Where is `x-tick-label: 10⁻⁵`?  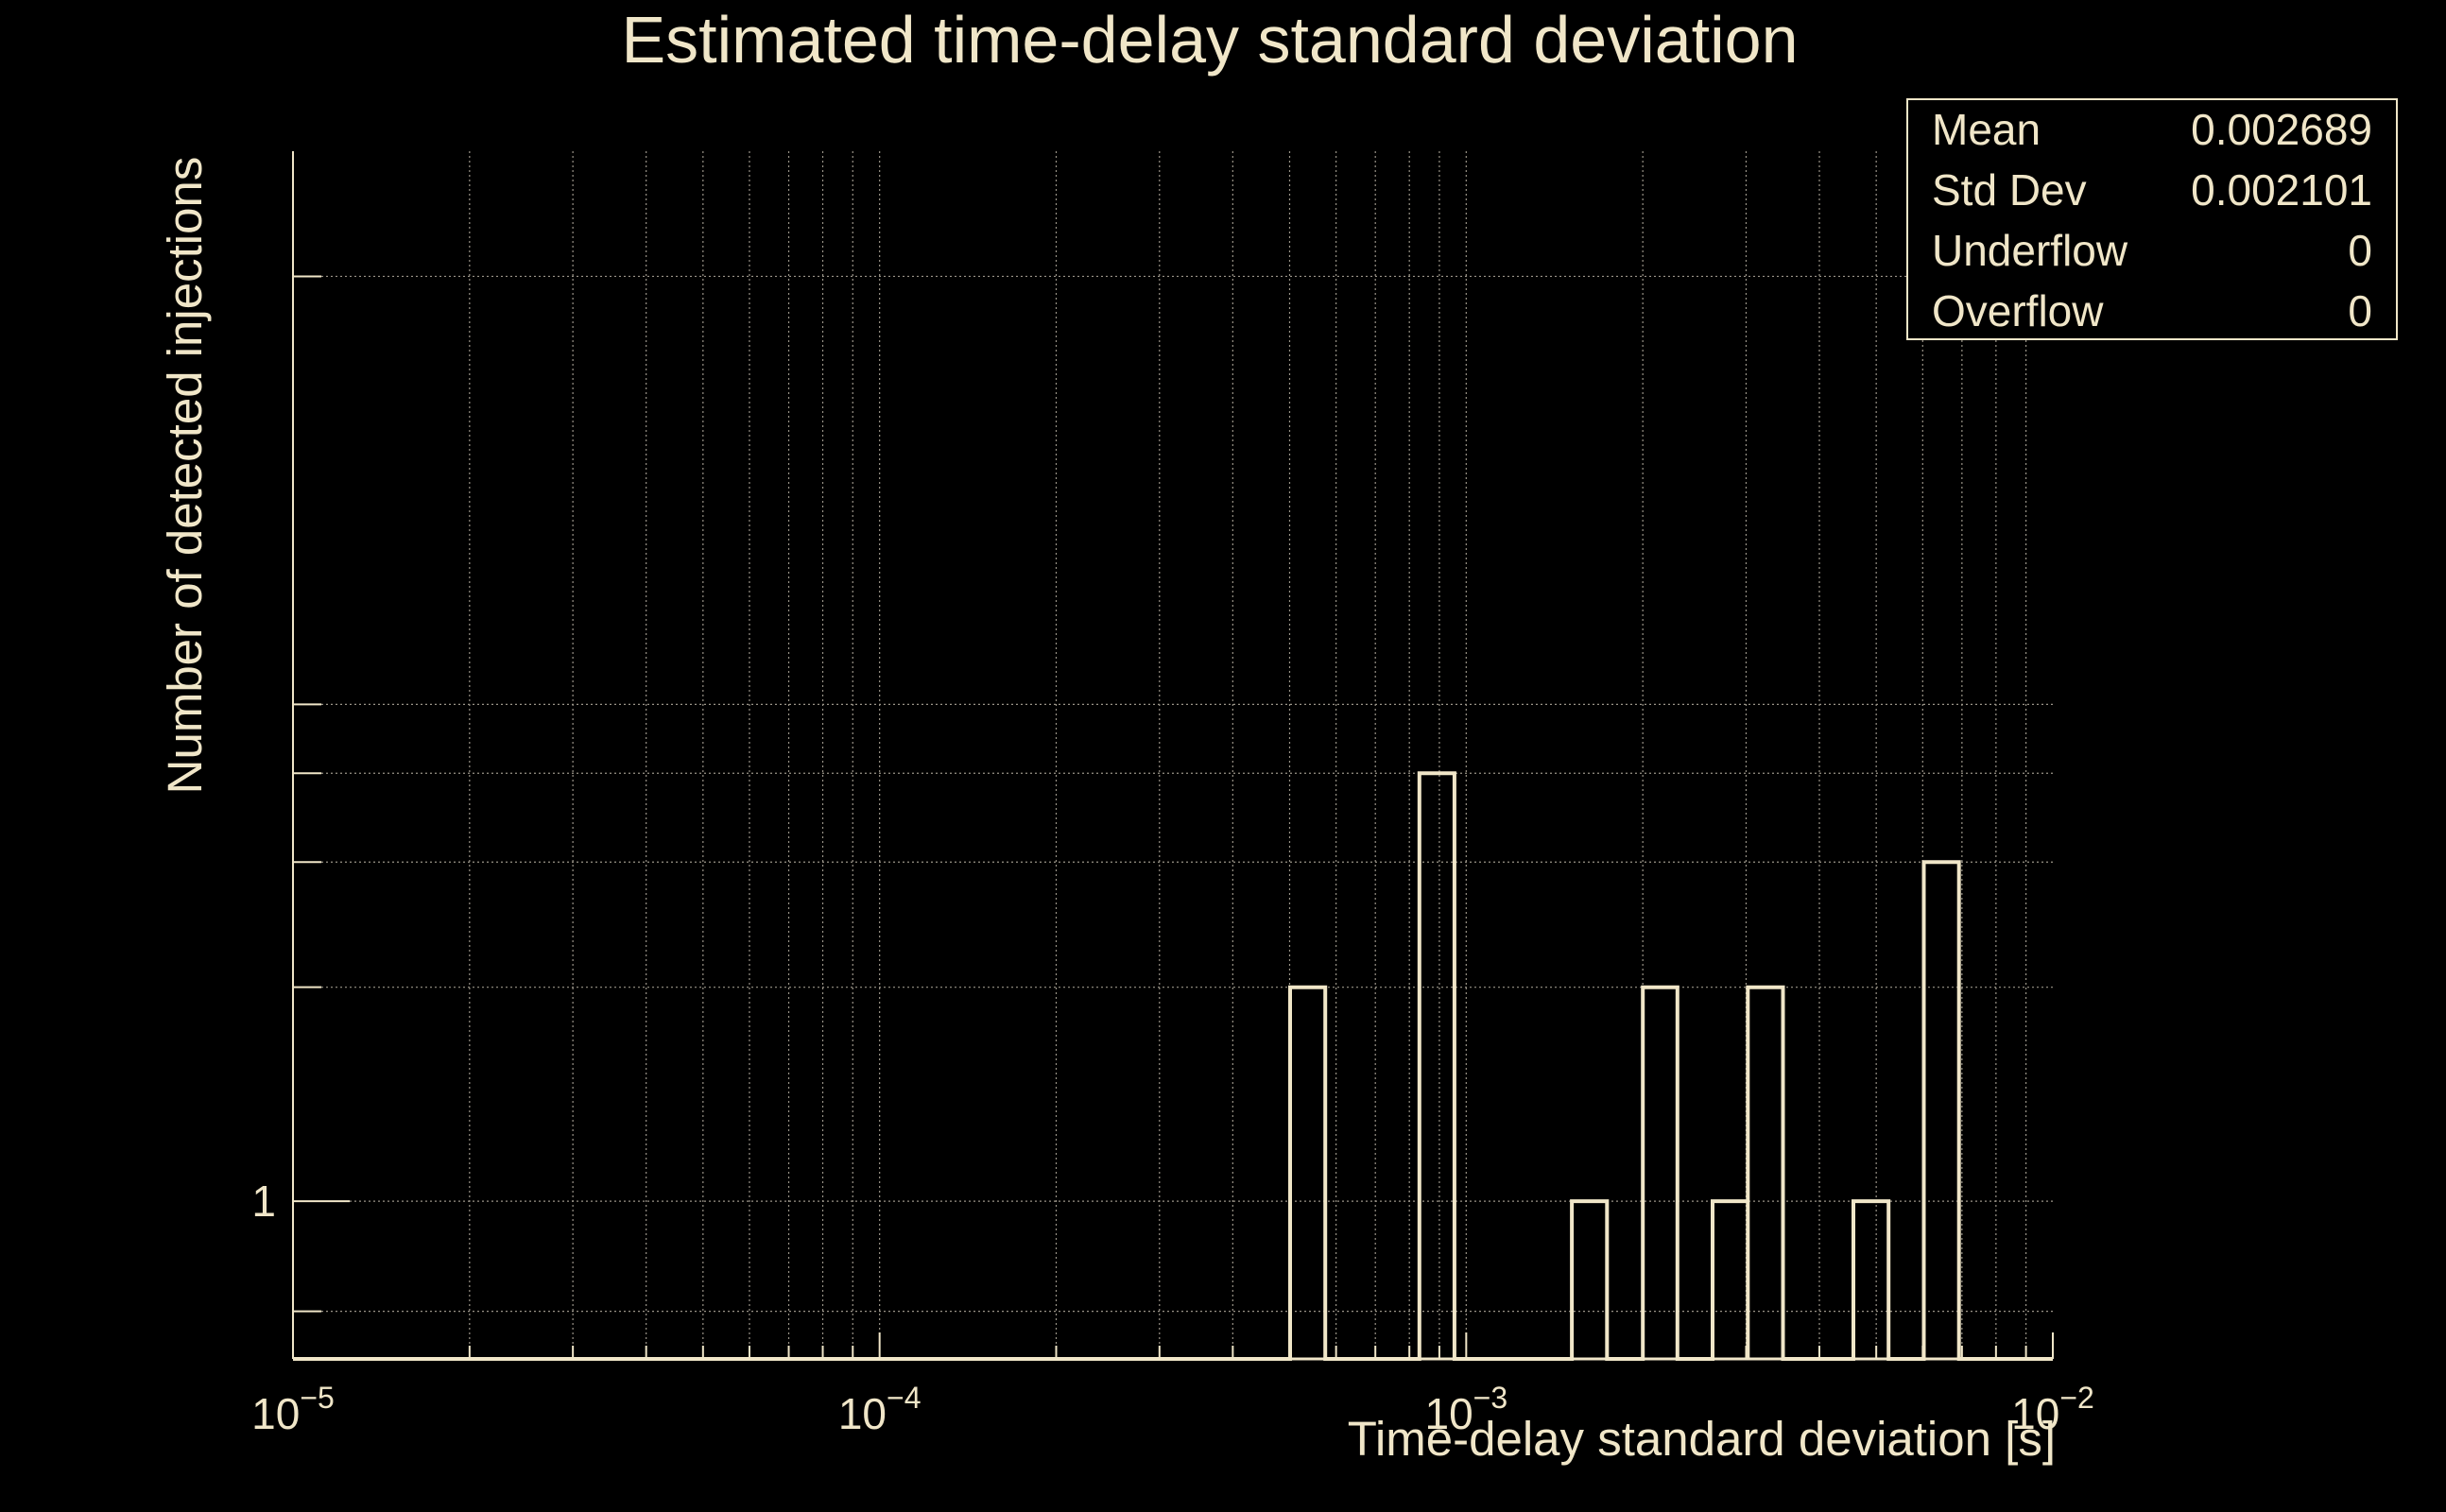
x-tick-label: 10⁻⁵ is located at coordinates (293, 1409).